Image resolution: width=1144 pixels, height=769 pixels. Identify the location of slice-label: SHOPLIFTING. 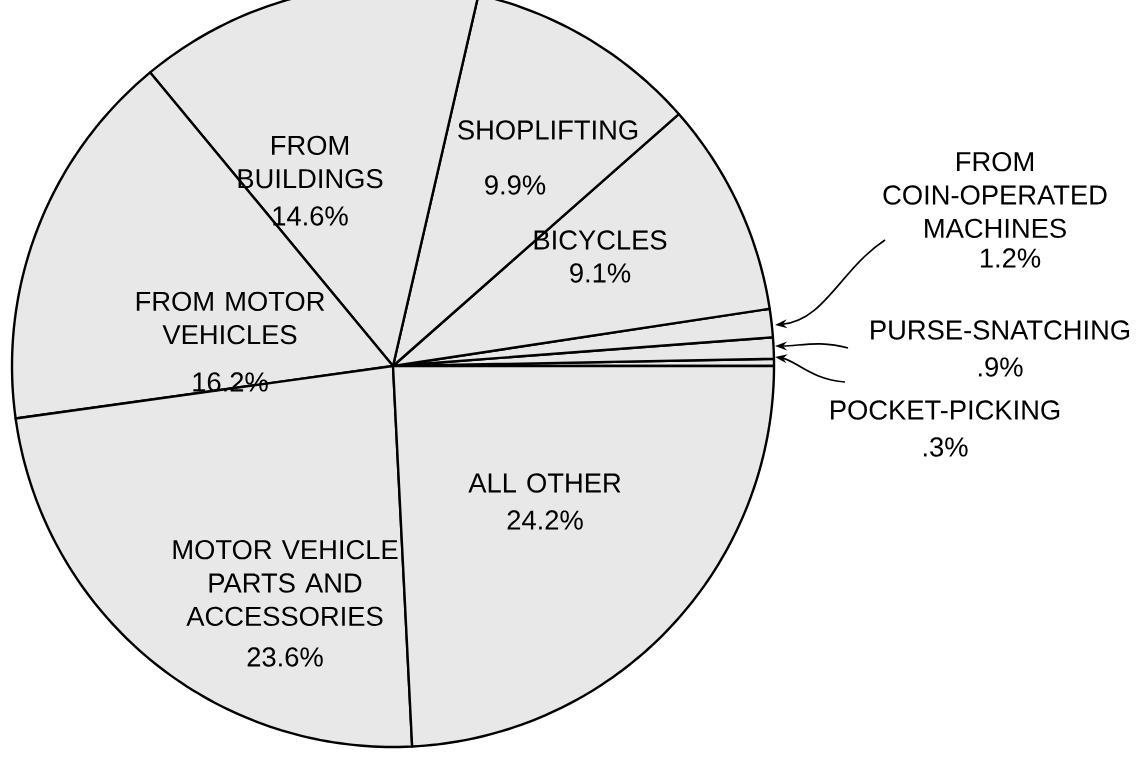
(548, 130).